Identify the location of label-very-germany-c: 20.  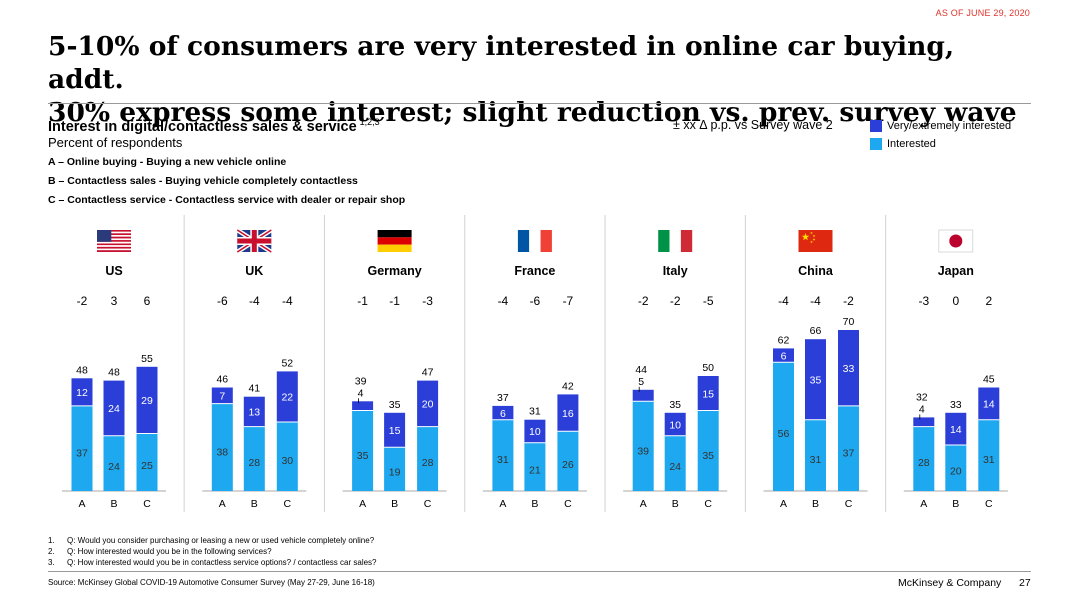
(428, 405).